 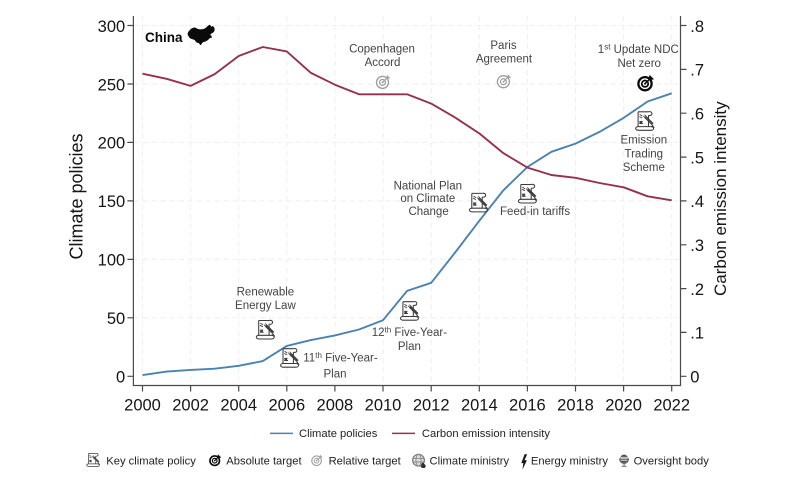 What do you see at coordinates (623, 406) in the screenshot?
I see `svg-text: 2020` at bounding box center [623, 406].